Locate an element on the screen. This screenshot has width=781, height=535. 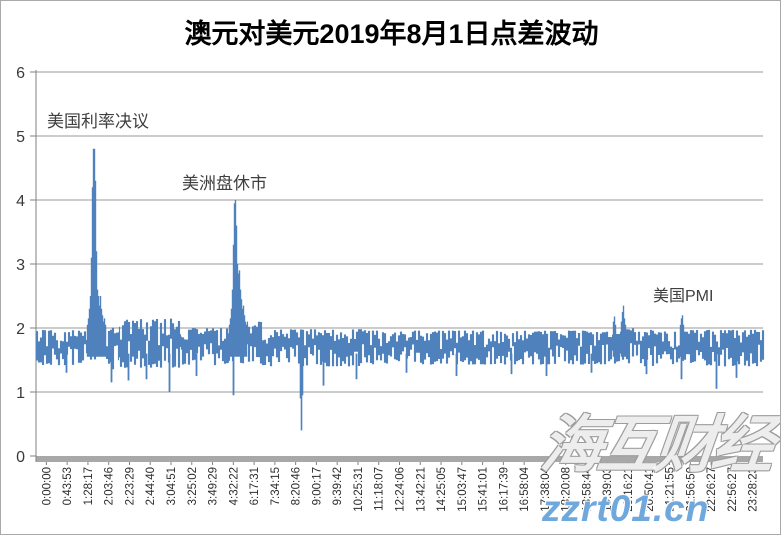
x-tick-label: 11:18:07 is located at coordinates (380, 489).